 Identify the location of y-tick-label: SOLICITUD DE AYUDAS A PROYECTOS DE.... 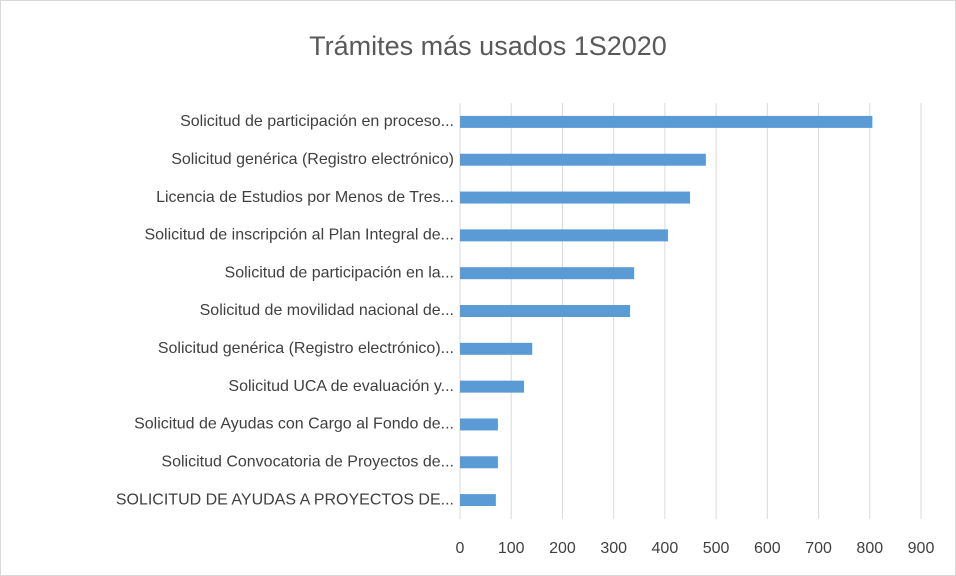
(285, 499).